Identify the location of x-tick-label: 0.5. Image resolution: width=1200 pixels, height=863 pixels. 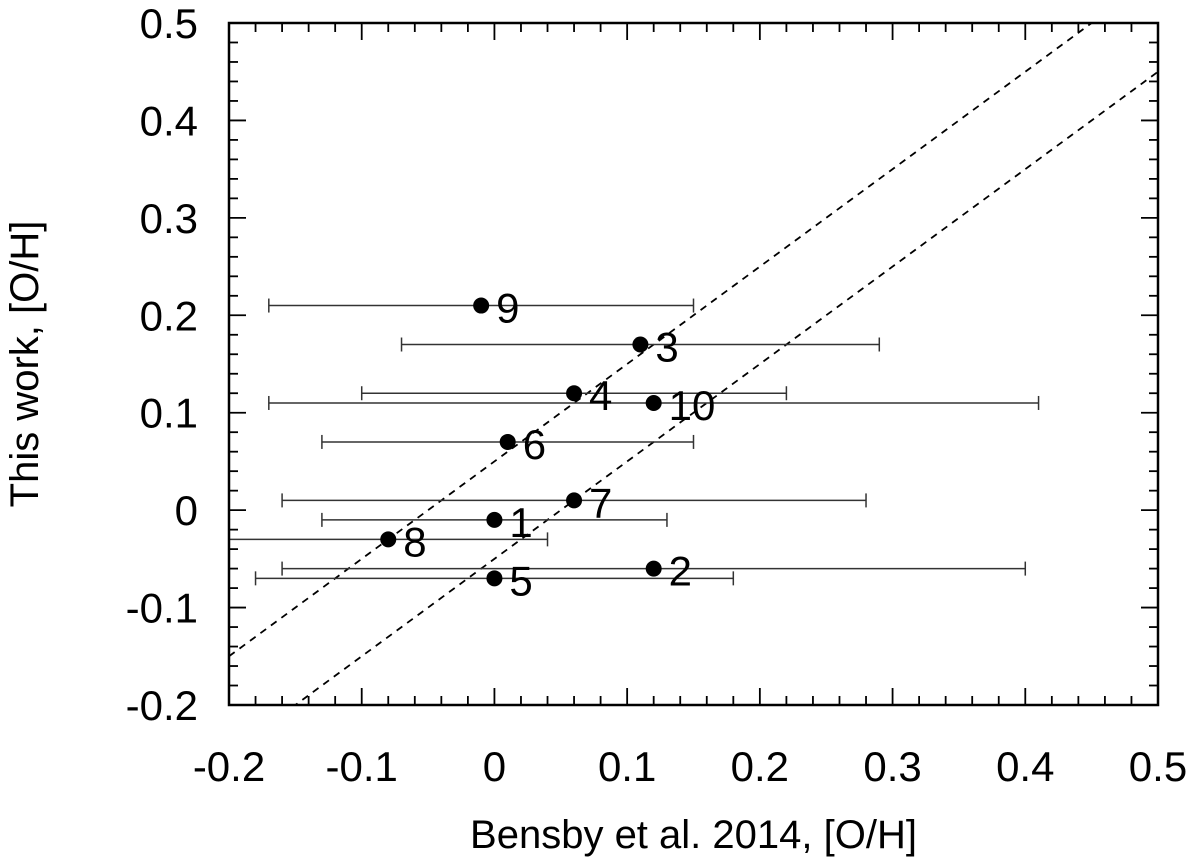
(1158, 766).